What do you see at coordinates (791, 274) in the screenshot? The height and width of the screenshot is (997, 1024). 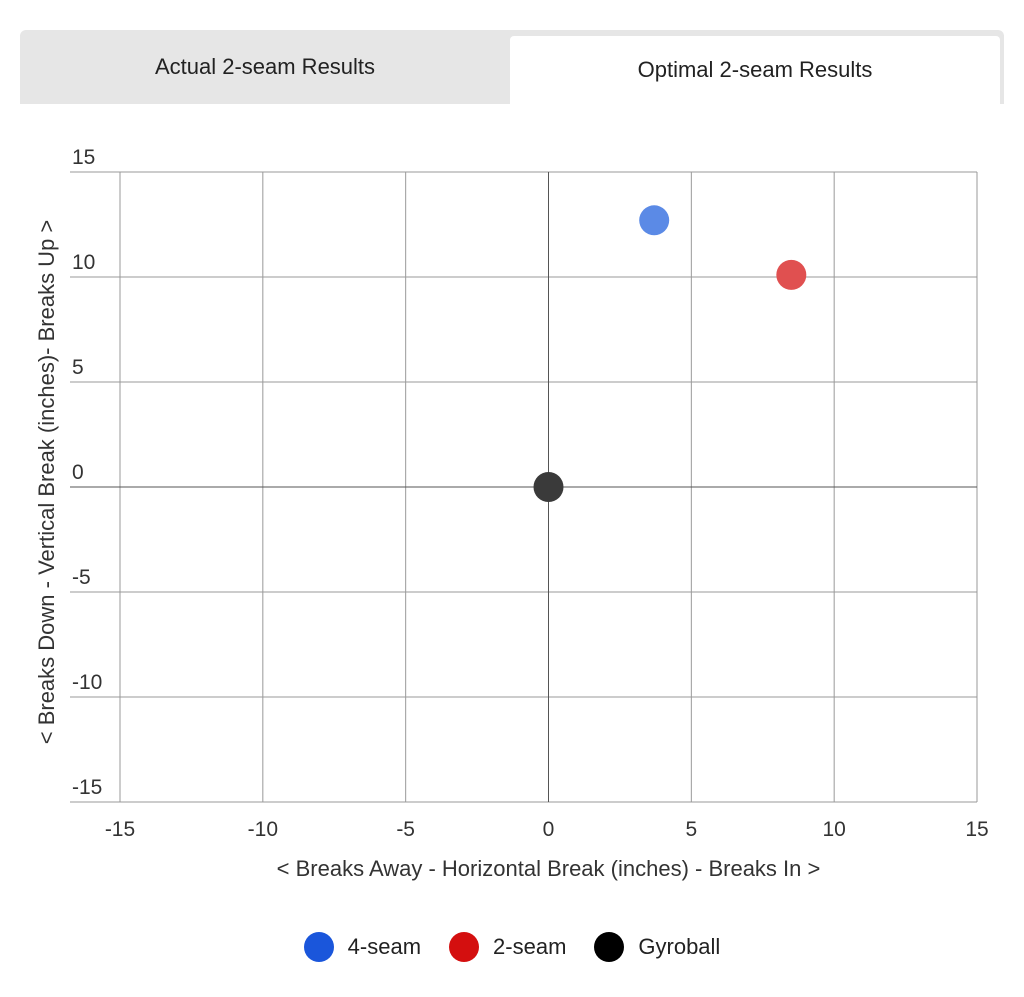 I see `data-point-2-seam` at bounding box center [791, 274].